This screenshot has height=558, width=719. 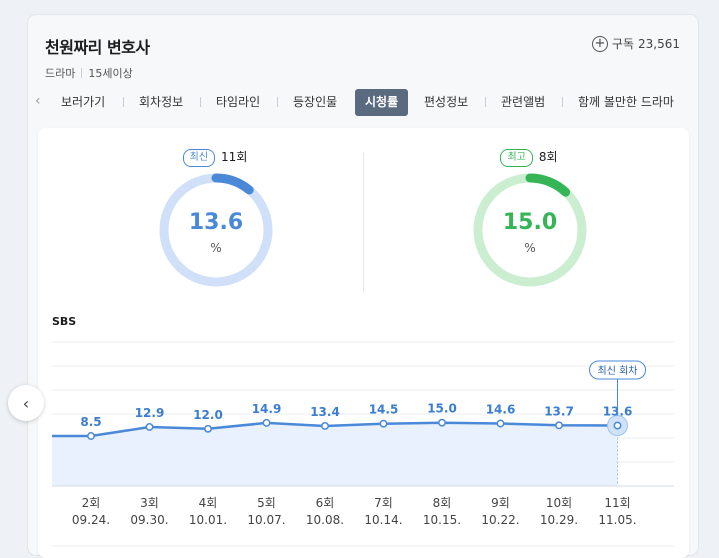 I want to click on subscribe-label: 구독, so click(x=622, y=44).